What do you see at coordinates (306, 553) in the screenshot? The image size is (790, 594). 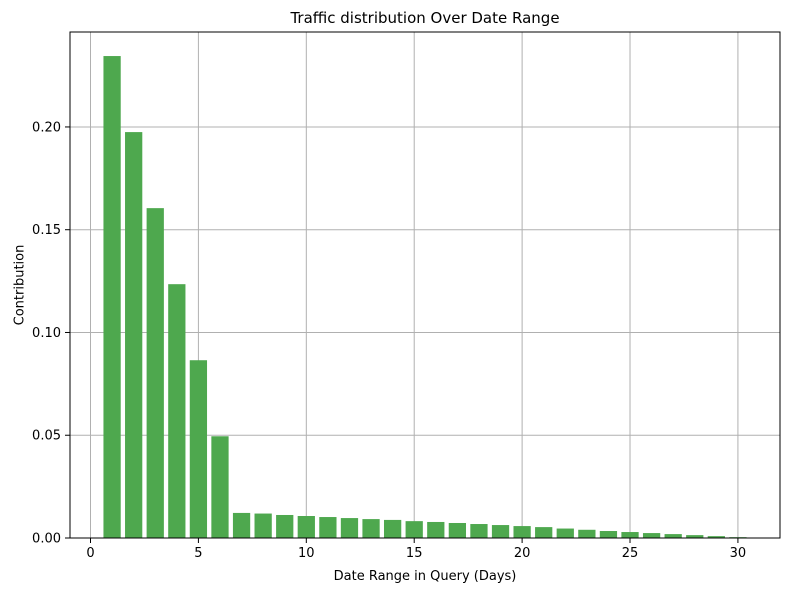 I see `x-tick-label: 10` at bounding box center [306, 553].